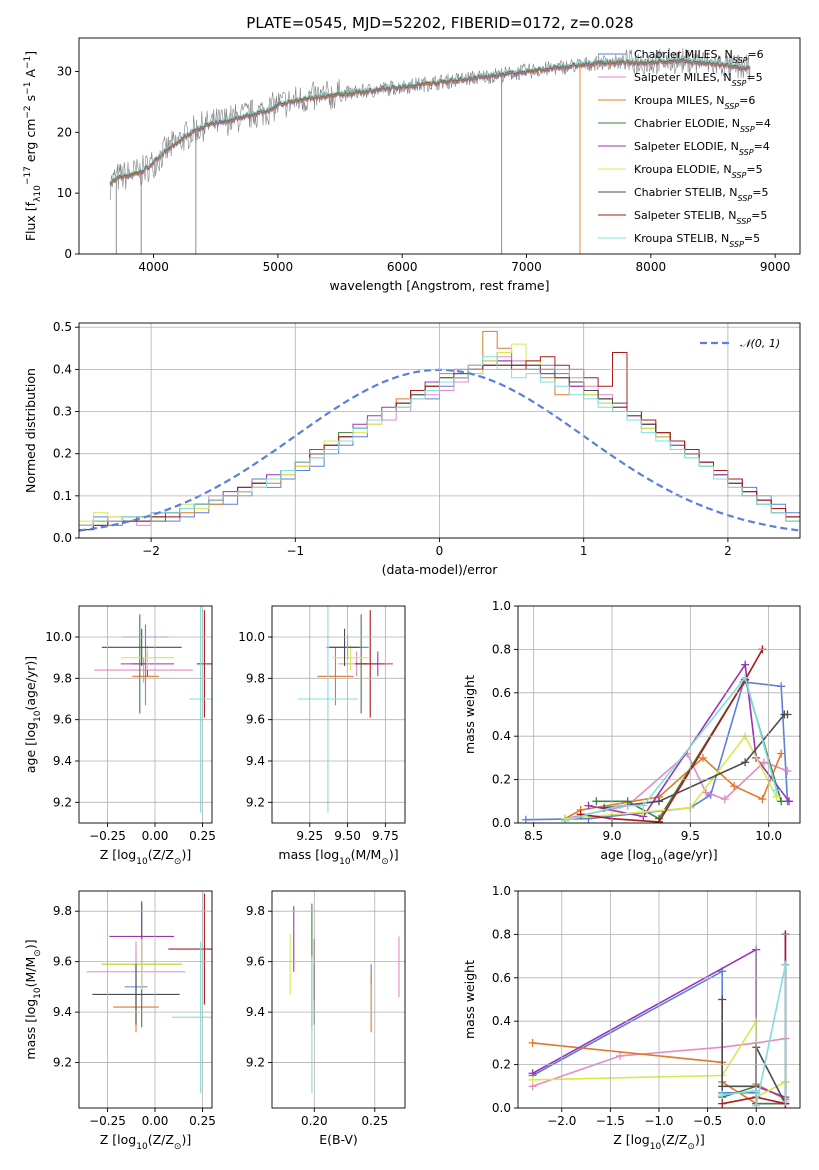 The width and height of the screenshot is (819, 1170). Describe the element at coordinates (155, 1121) in the screenshot. I see `x-tick-label: 0.00` at that location.